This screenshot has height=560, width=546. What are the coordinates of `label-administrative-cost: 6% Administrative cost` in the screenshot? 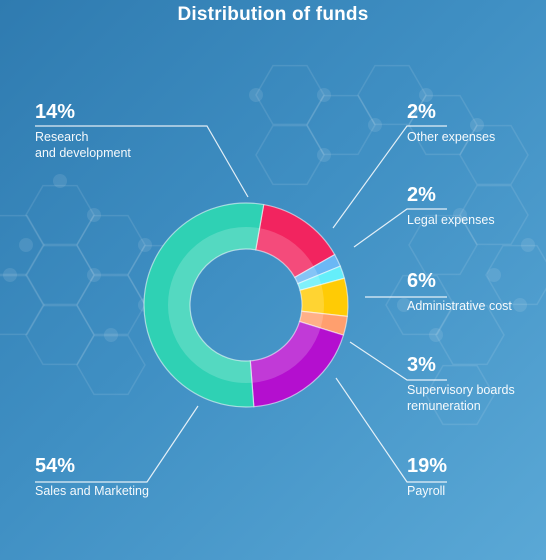 It's located at (459, 292).